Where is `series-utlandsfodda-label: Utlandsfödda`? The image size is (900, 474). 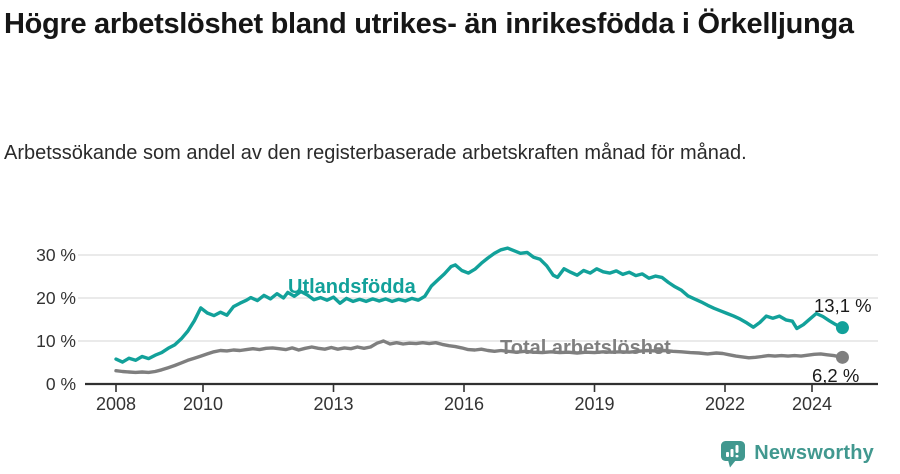
series-utlandsfodda-label: Utlandsfödda is located at coordinates (352, 287).